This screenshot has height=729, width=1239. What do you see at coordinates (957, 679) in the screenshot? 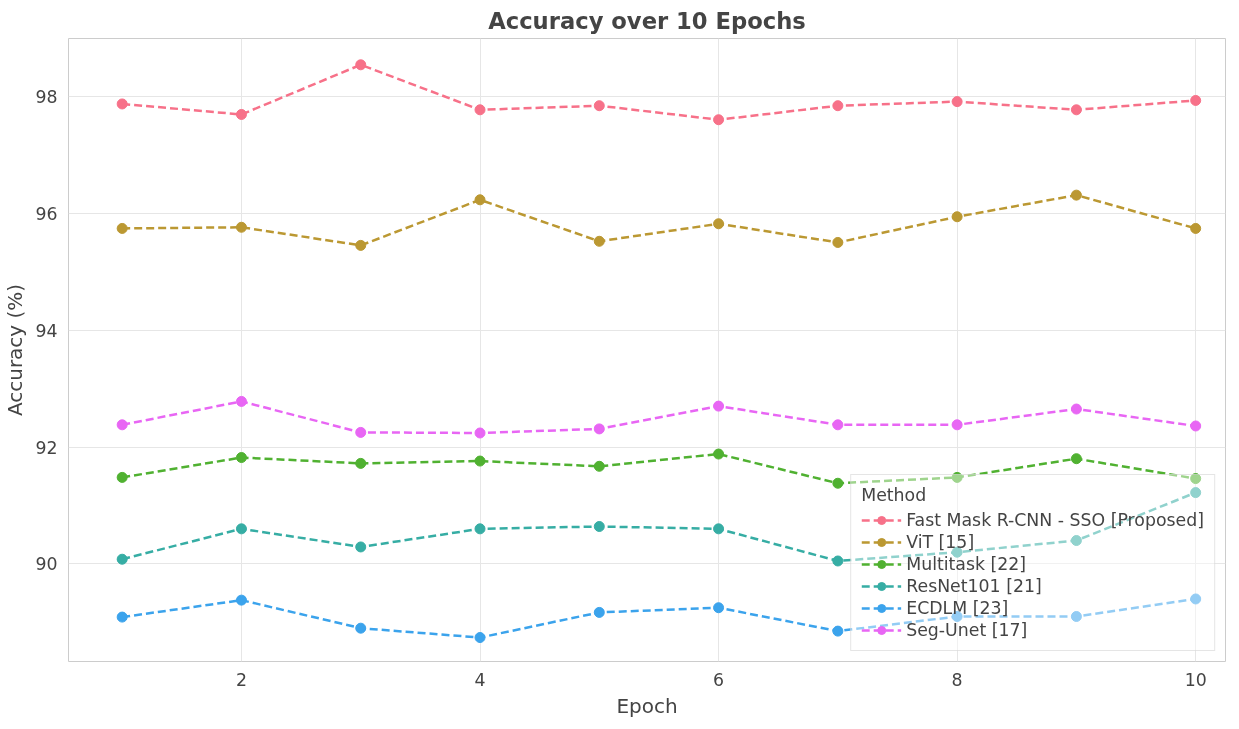
I see `x-tick-label: 8` at bounding box center [957, 679].